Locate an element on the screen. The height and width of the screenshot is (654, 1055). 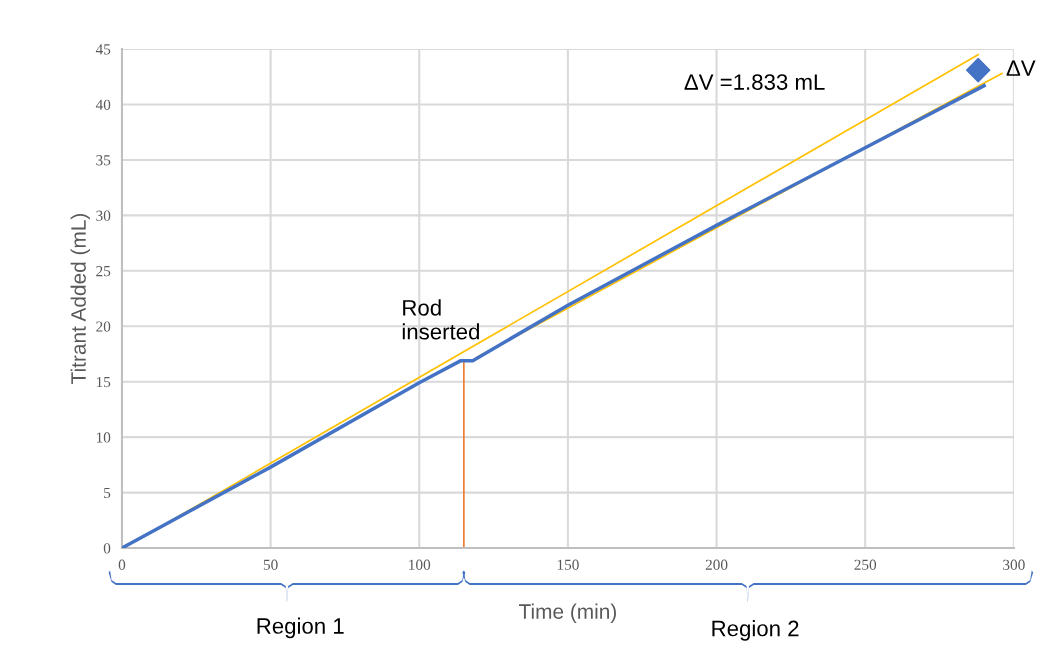
y-tick-label: 30 is located at coordinates (103, 215).